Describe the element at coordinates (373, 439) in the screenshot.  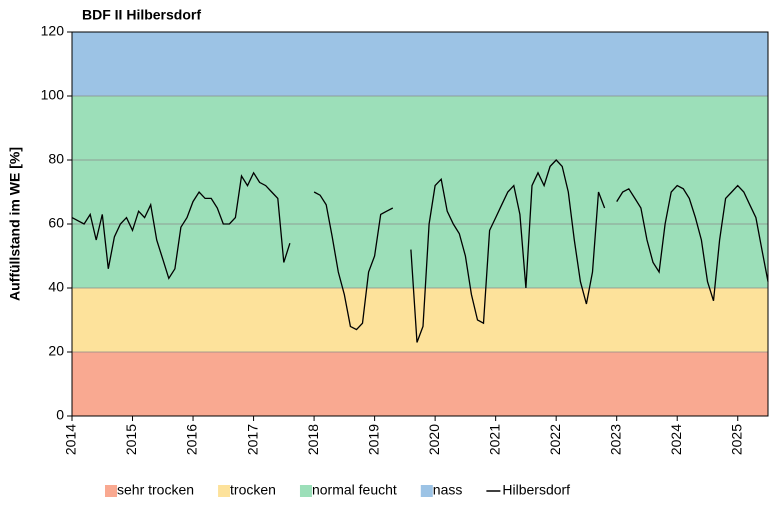
I see `x-tick-label: 2019` at that location.